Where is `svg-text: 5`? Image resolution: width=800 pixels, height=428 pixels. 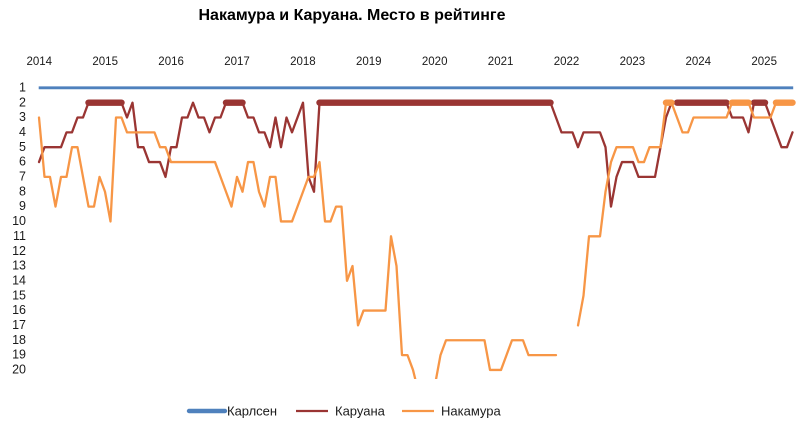
svg-text: 5 is located at coordinates (22, 147).